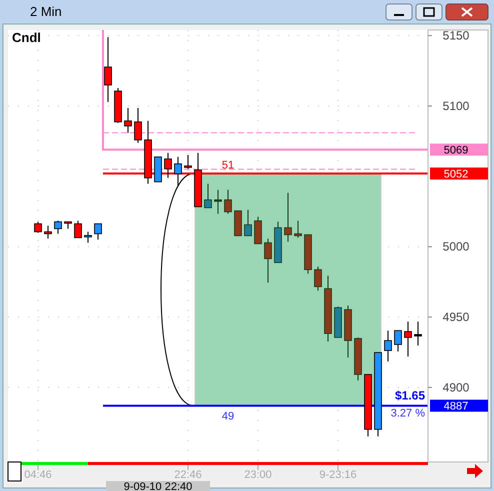 The height and width of the screenshot is (491, 494). I want to click on annotation: $1.65, so click(410, 395).